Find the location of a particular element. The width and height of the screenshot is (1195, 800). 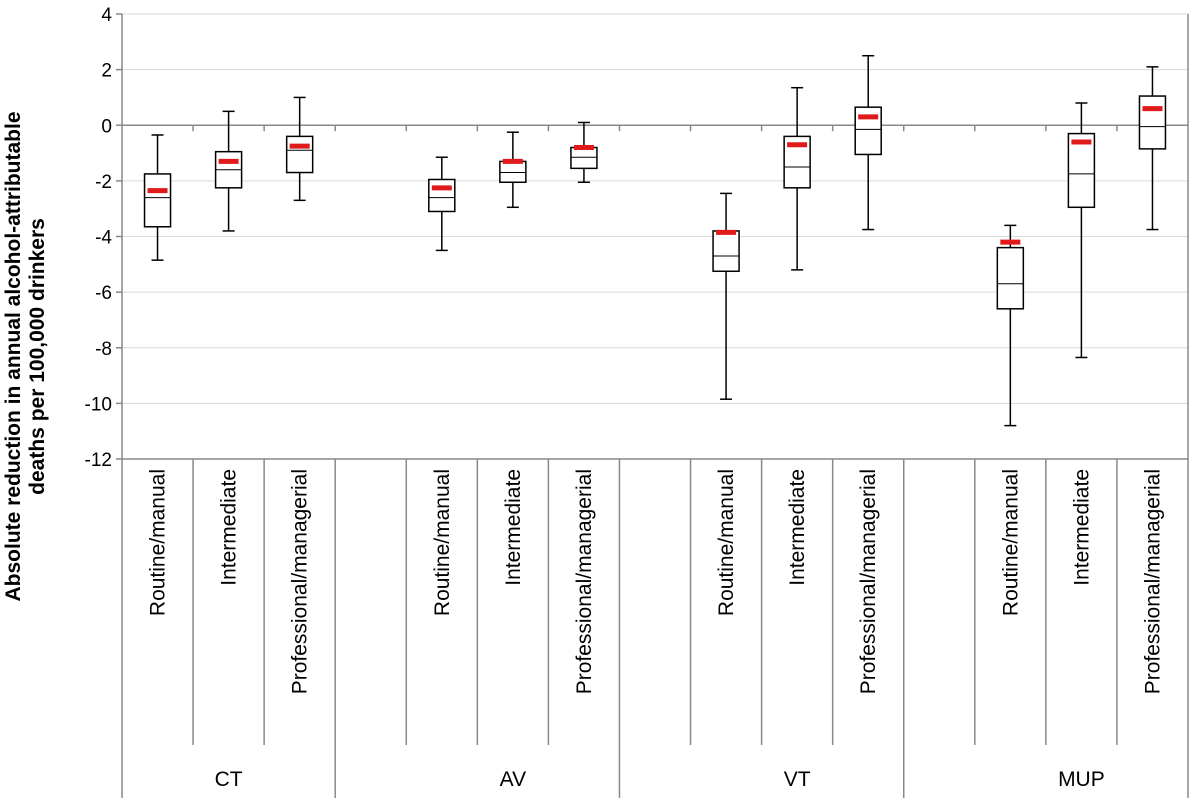

group-label: MUP is located at coordinates (1081, 779).